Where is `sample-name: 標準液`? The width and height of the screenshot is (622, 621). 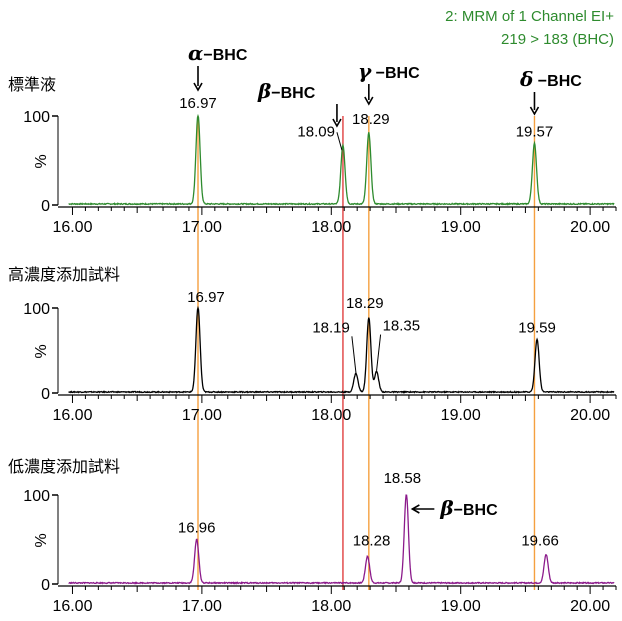 sample-name: 標準液 is located at coordinates (32, 84).